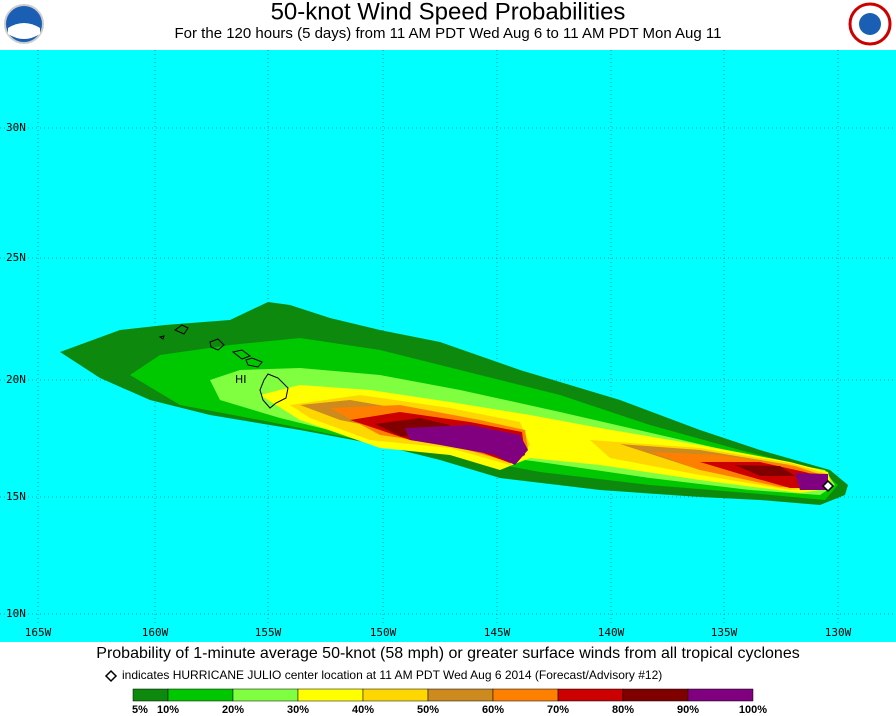 This screenshot has height=716, width=896. What do you see at coordinates (828, 486) in the screenshot?
I see `storm-center` at bounding box center [828, 486].